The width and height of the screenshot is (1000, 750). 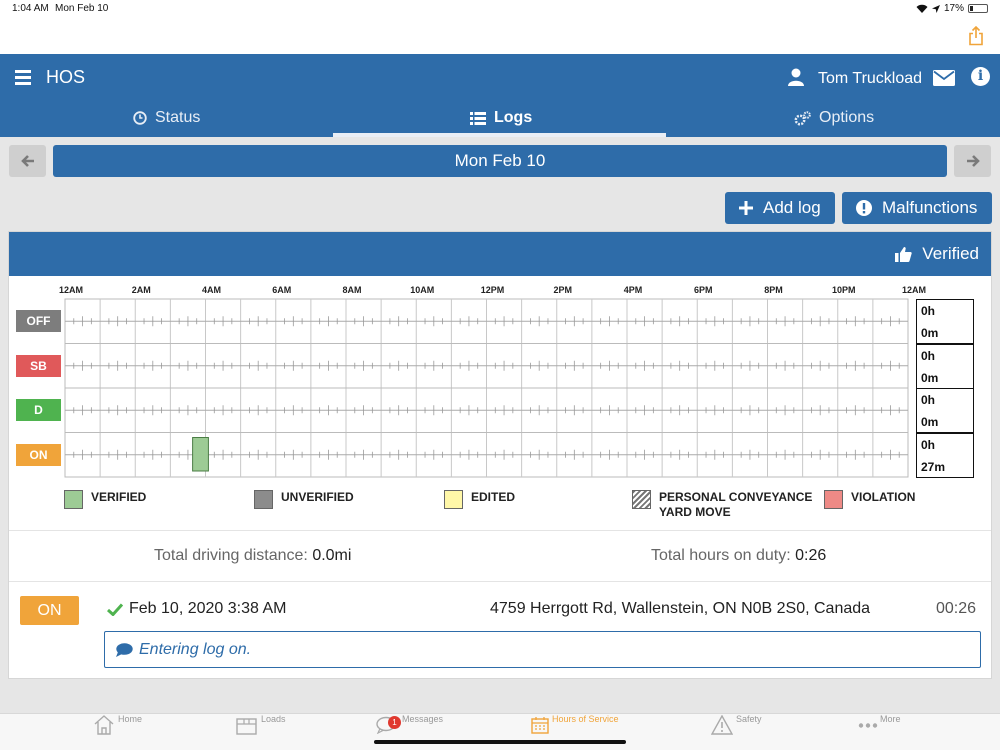 What do you see at coordinates (141, 290) in the screenshot?
I see `hour-label: 2AM` at bounding box center [141, 290].